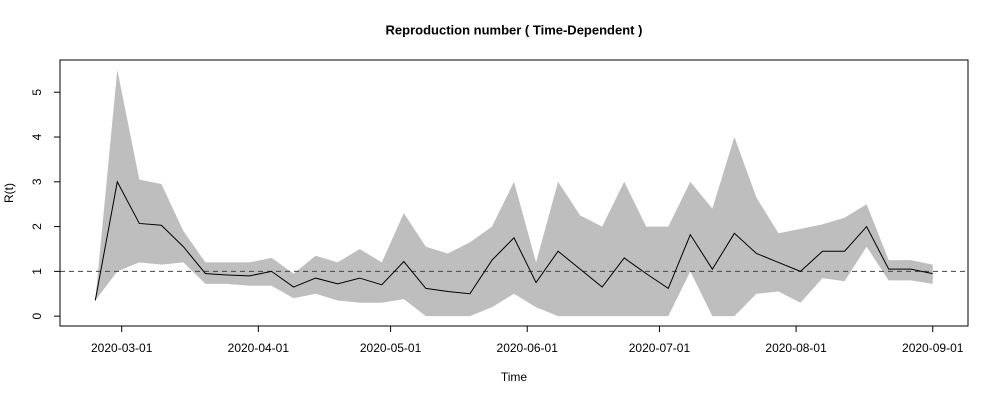 The image size is (1000, 400). I want to click on y-tick-label: 5, so click(37, 92).